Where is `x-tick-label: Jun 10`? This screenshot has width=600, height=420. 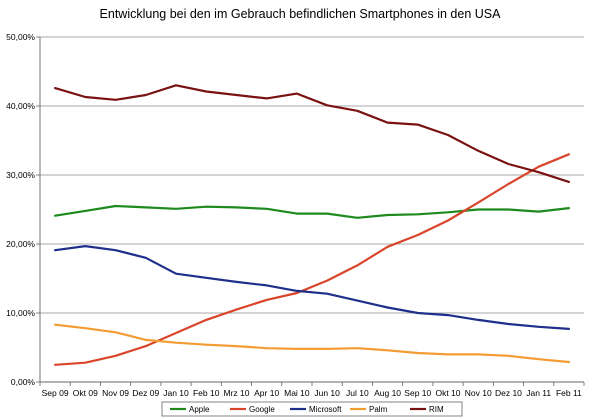
x-tick-label: Jun 10 is located at coordinates (327, 393).